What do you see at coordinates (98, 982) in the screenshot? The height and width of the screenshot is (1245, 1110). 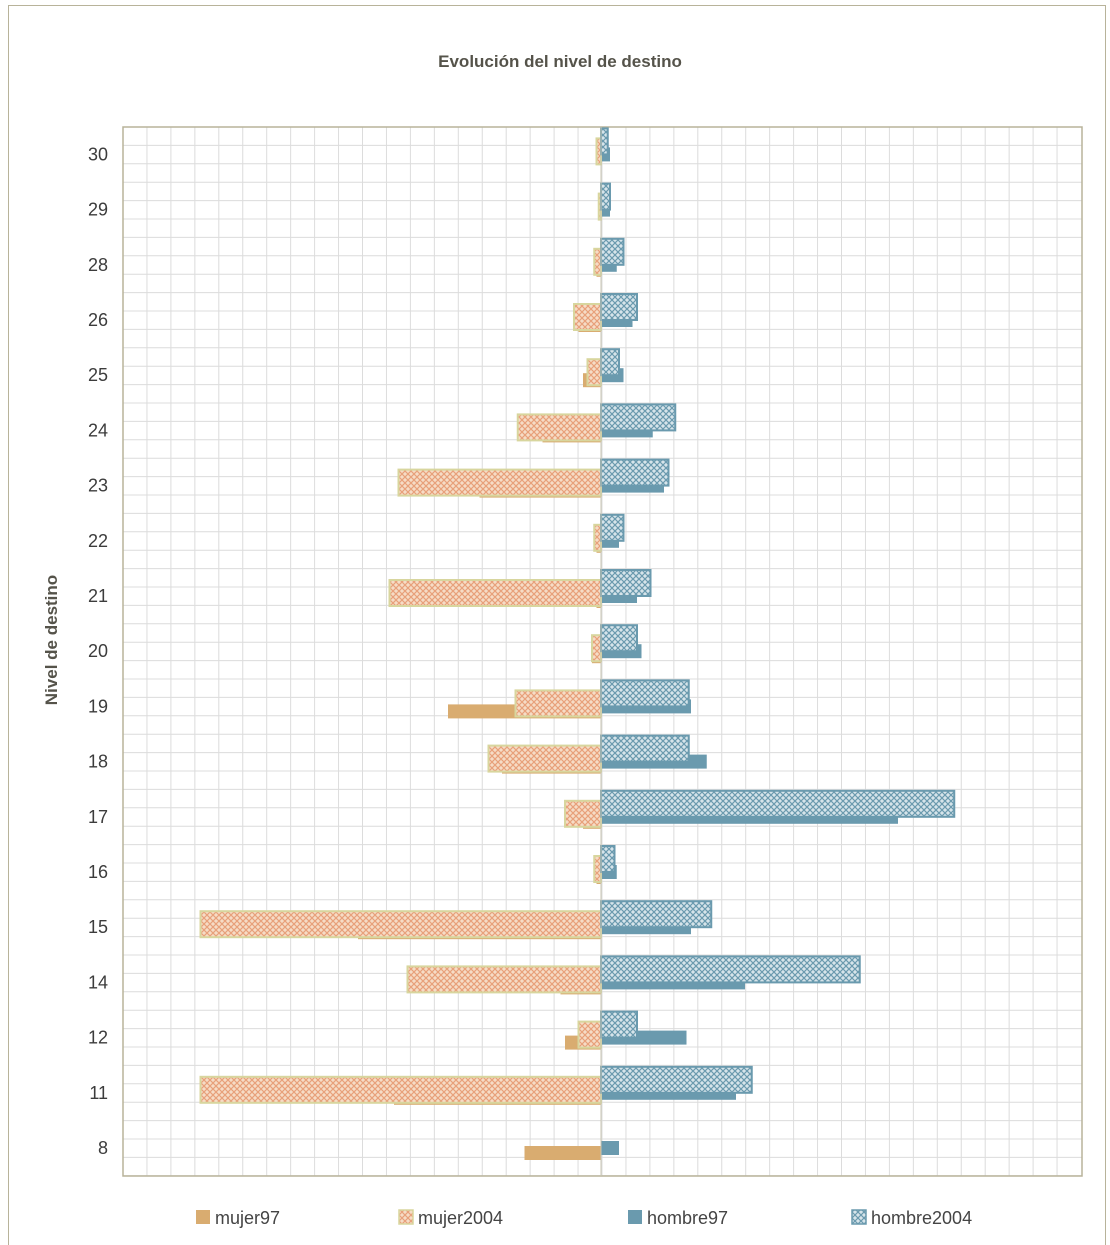 I see `y-tick-label: 14` at bounding box center [98, 982].